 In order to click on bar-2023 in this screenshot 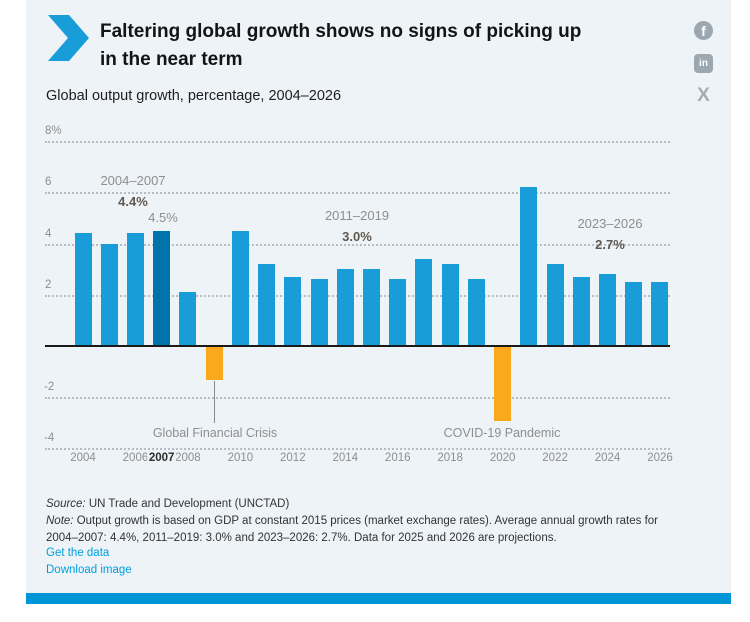, I will do `click(581, 311)`.